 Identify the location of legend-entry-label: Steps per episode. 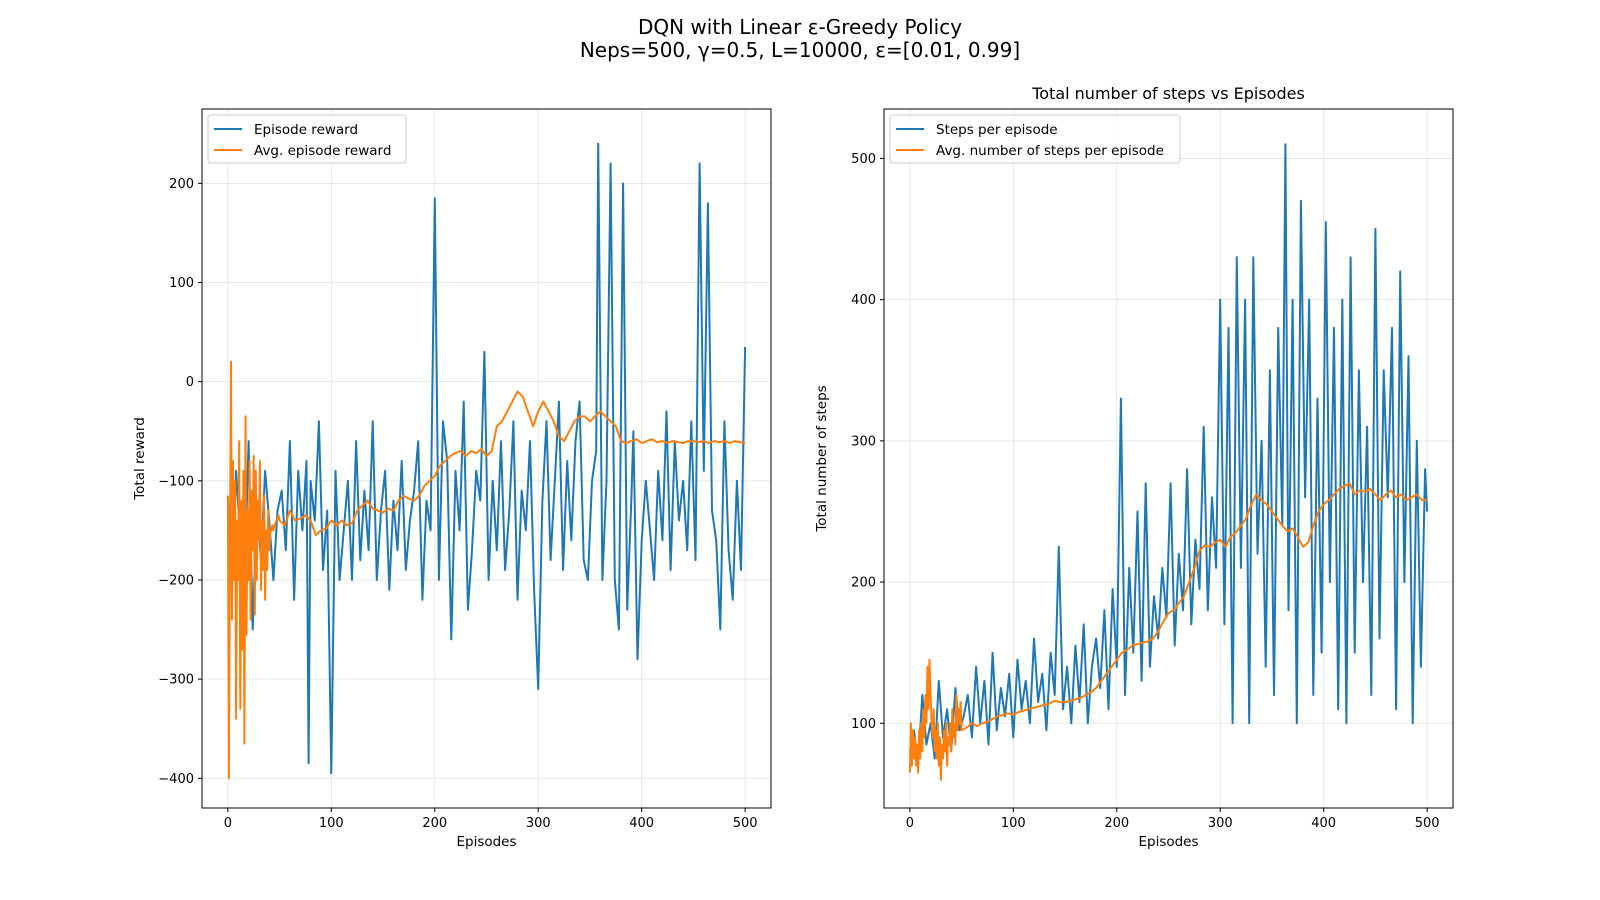
(997, 130).